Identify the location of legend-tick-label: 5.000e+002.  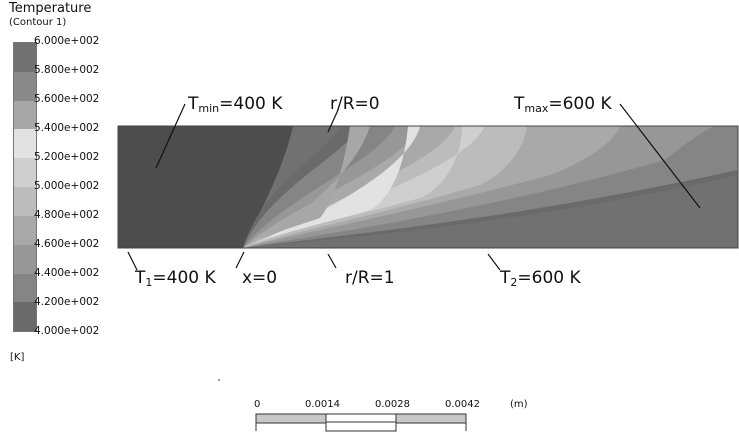
(67, 186).